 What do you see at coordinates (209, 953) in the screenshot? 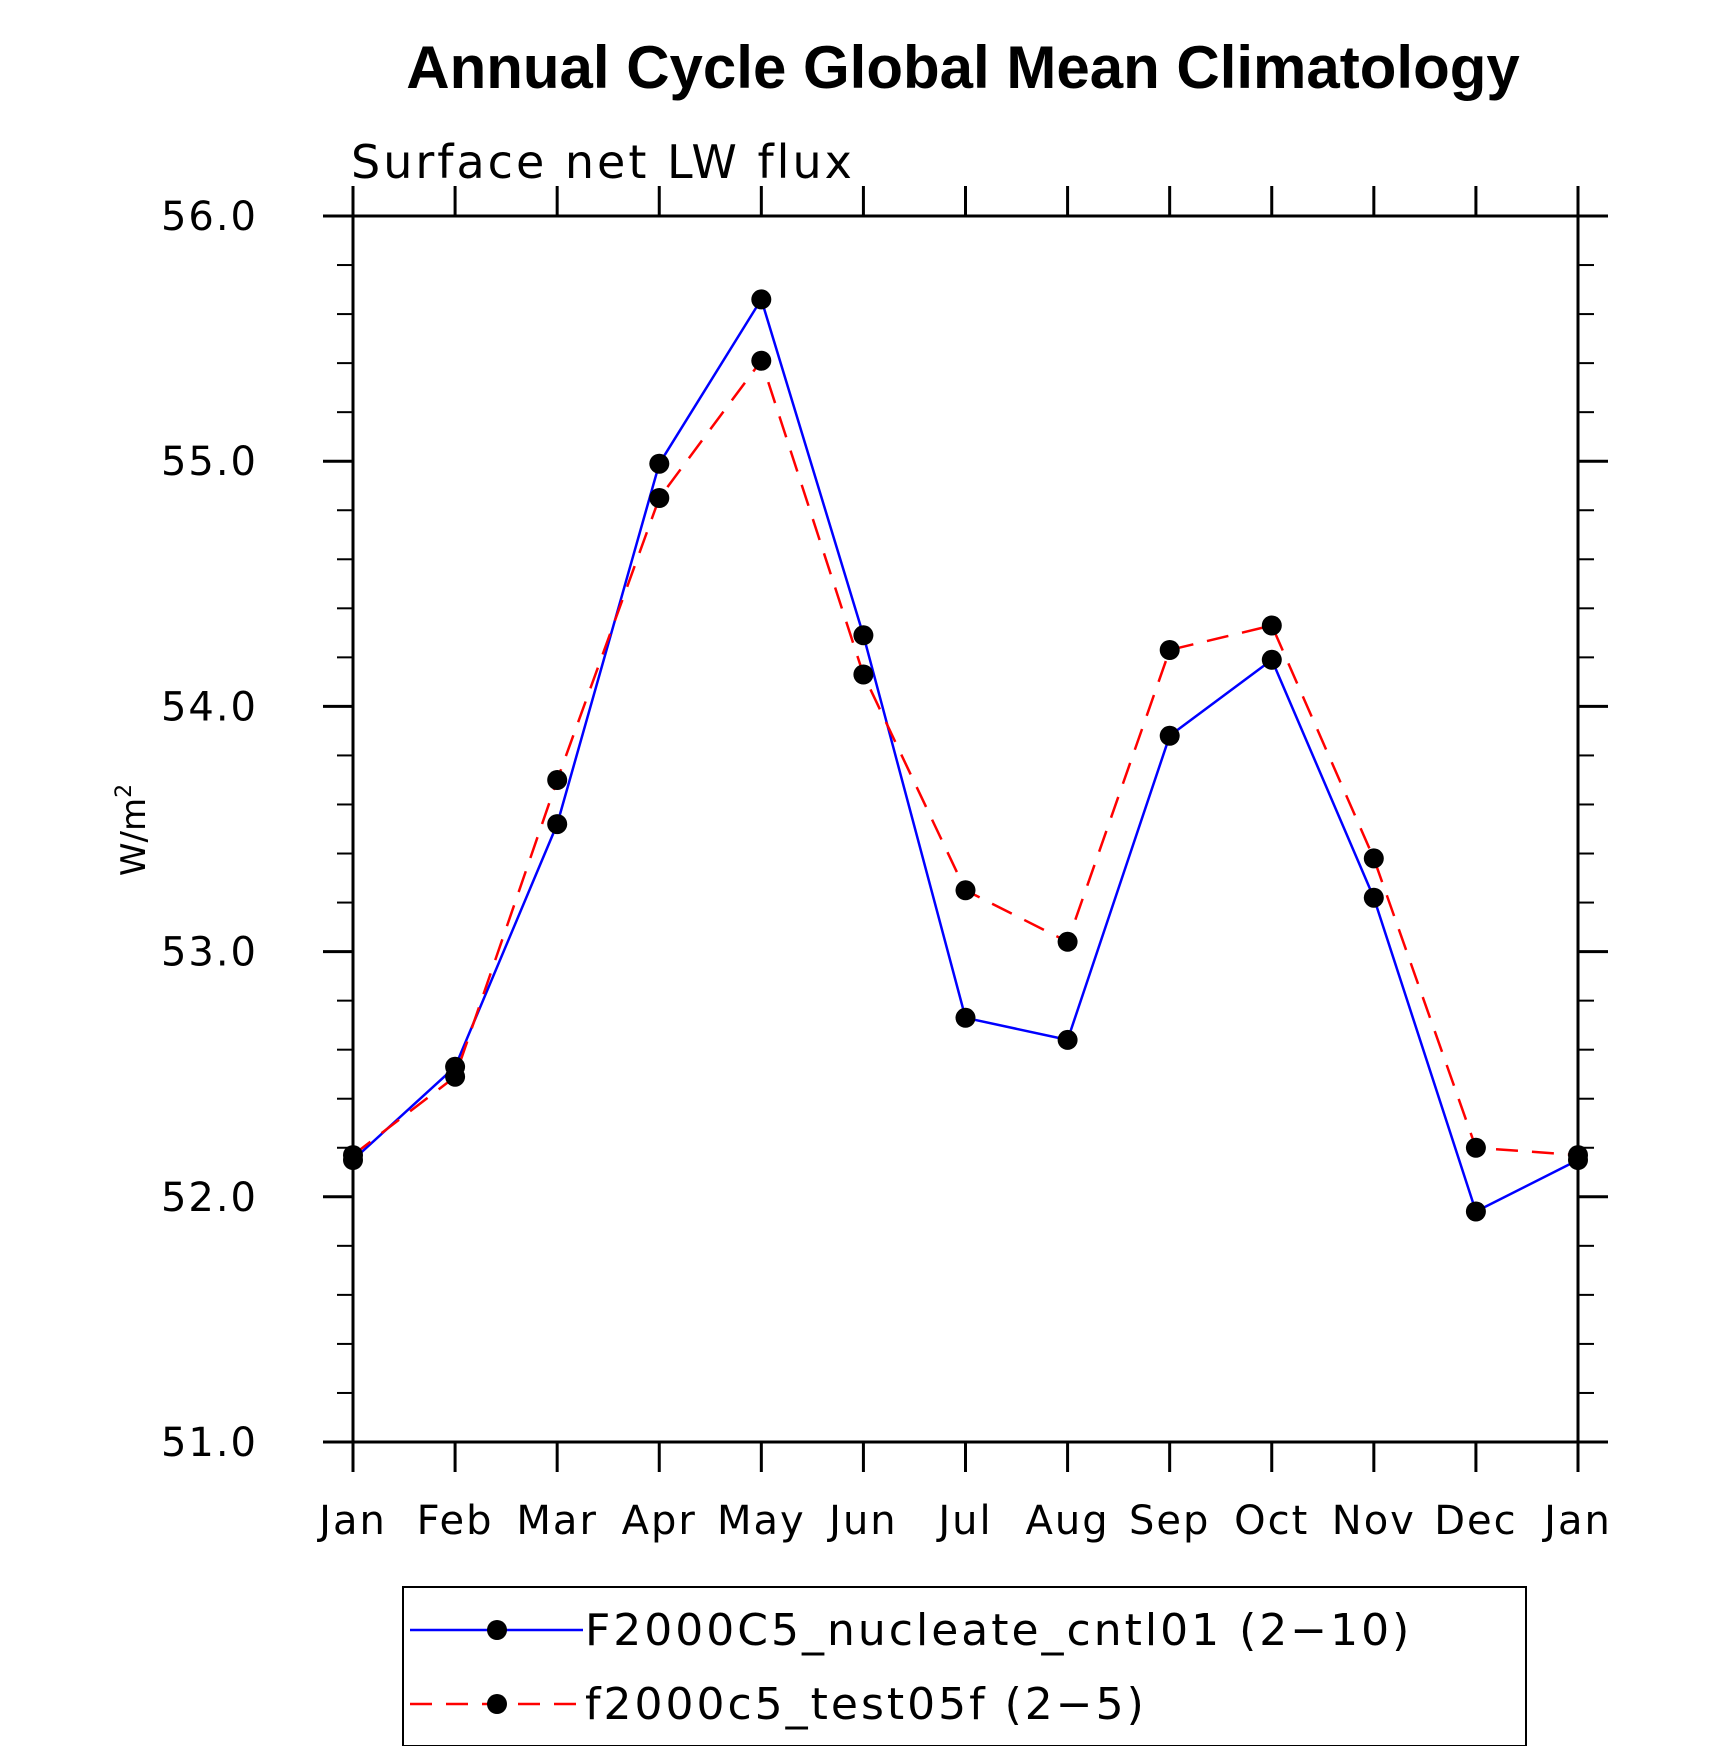
I see `y-tick-label: 53.0` at bounding box center [209, 953].